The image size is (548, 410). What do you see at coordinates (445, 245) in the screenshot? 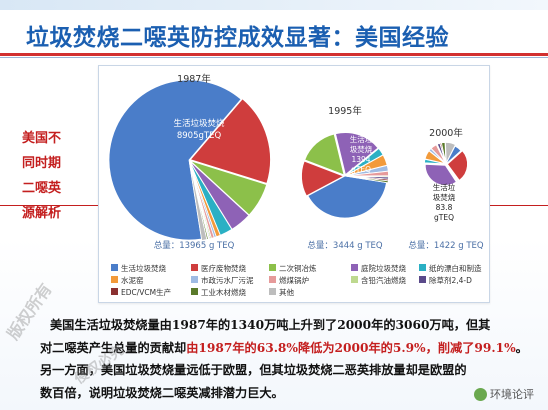
I see `total-label: 总量：1422 g TEQ` at bounding box center [445, 245].